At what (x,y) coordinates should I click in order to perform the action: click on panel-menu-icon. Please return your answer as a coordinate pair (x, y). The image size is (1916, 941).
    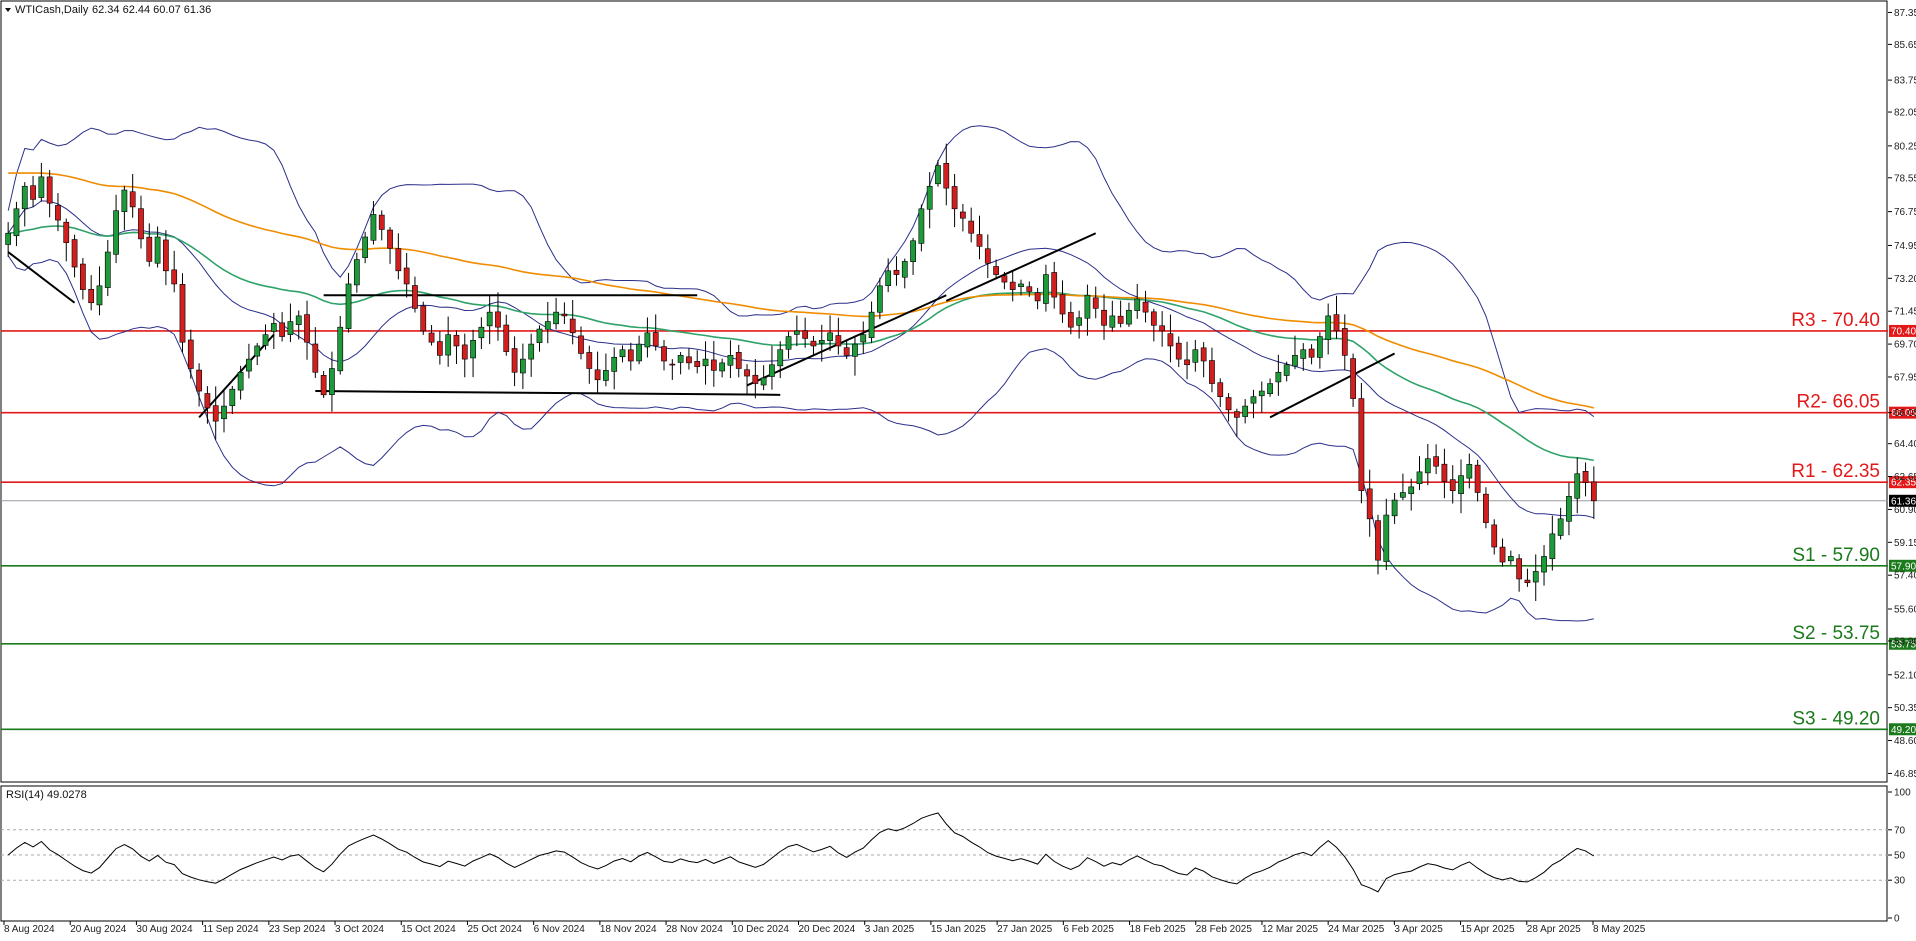
    Looking at the image, I should click on (8, 10).